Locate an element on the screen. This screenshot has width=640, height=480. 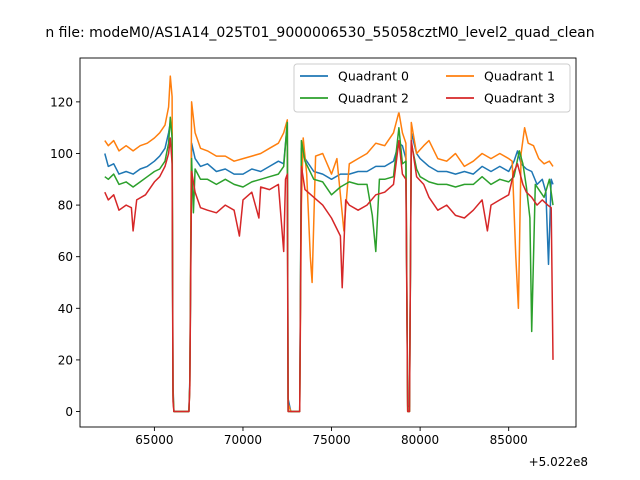
legend: Quadrant 0 Quadrant 1 Quadrant 2 Quadrant 3 is located at coordinates (432, 88).